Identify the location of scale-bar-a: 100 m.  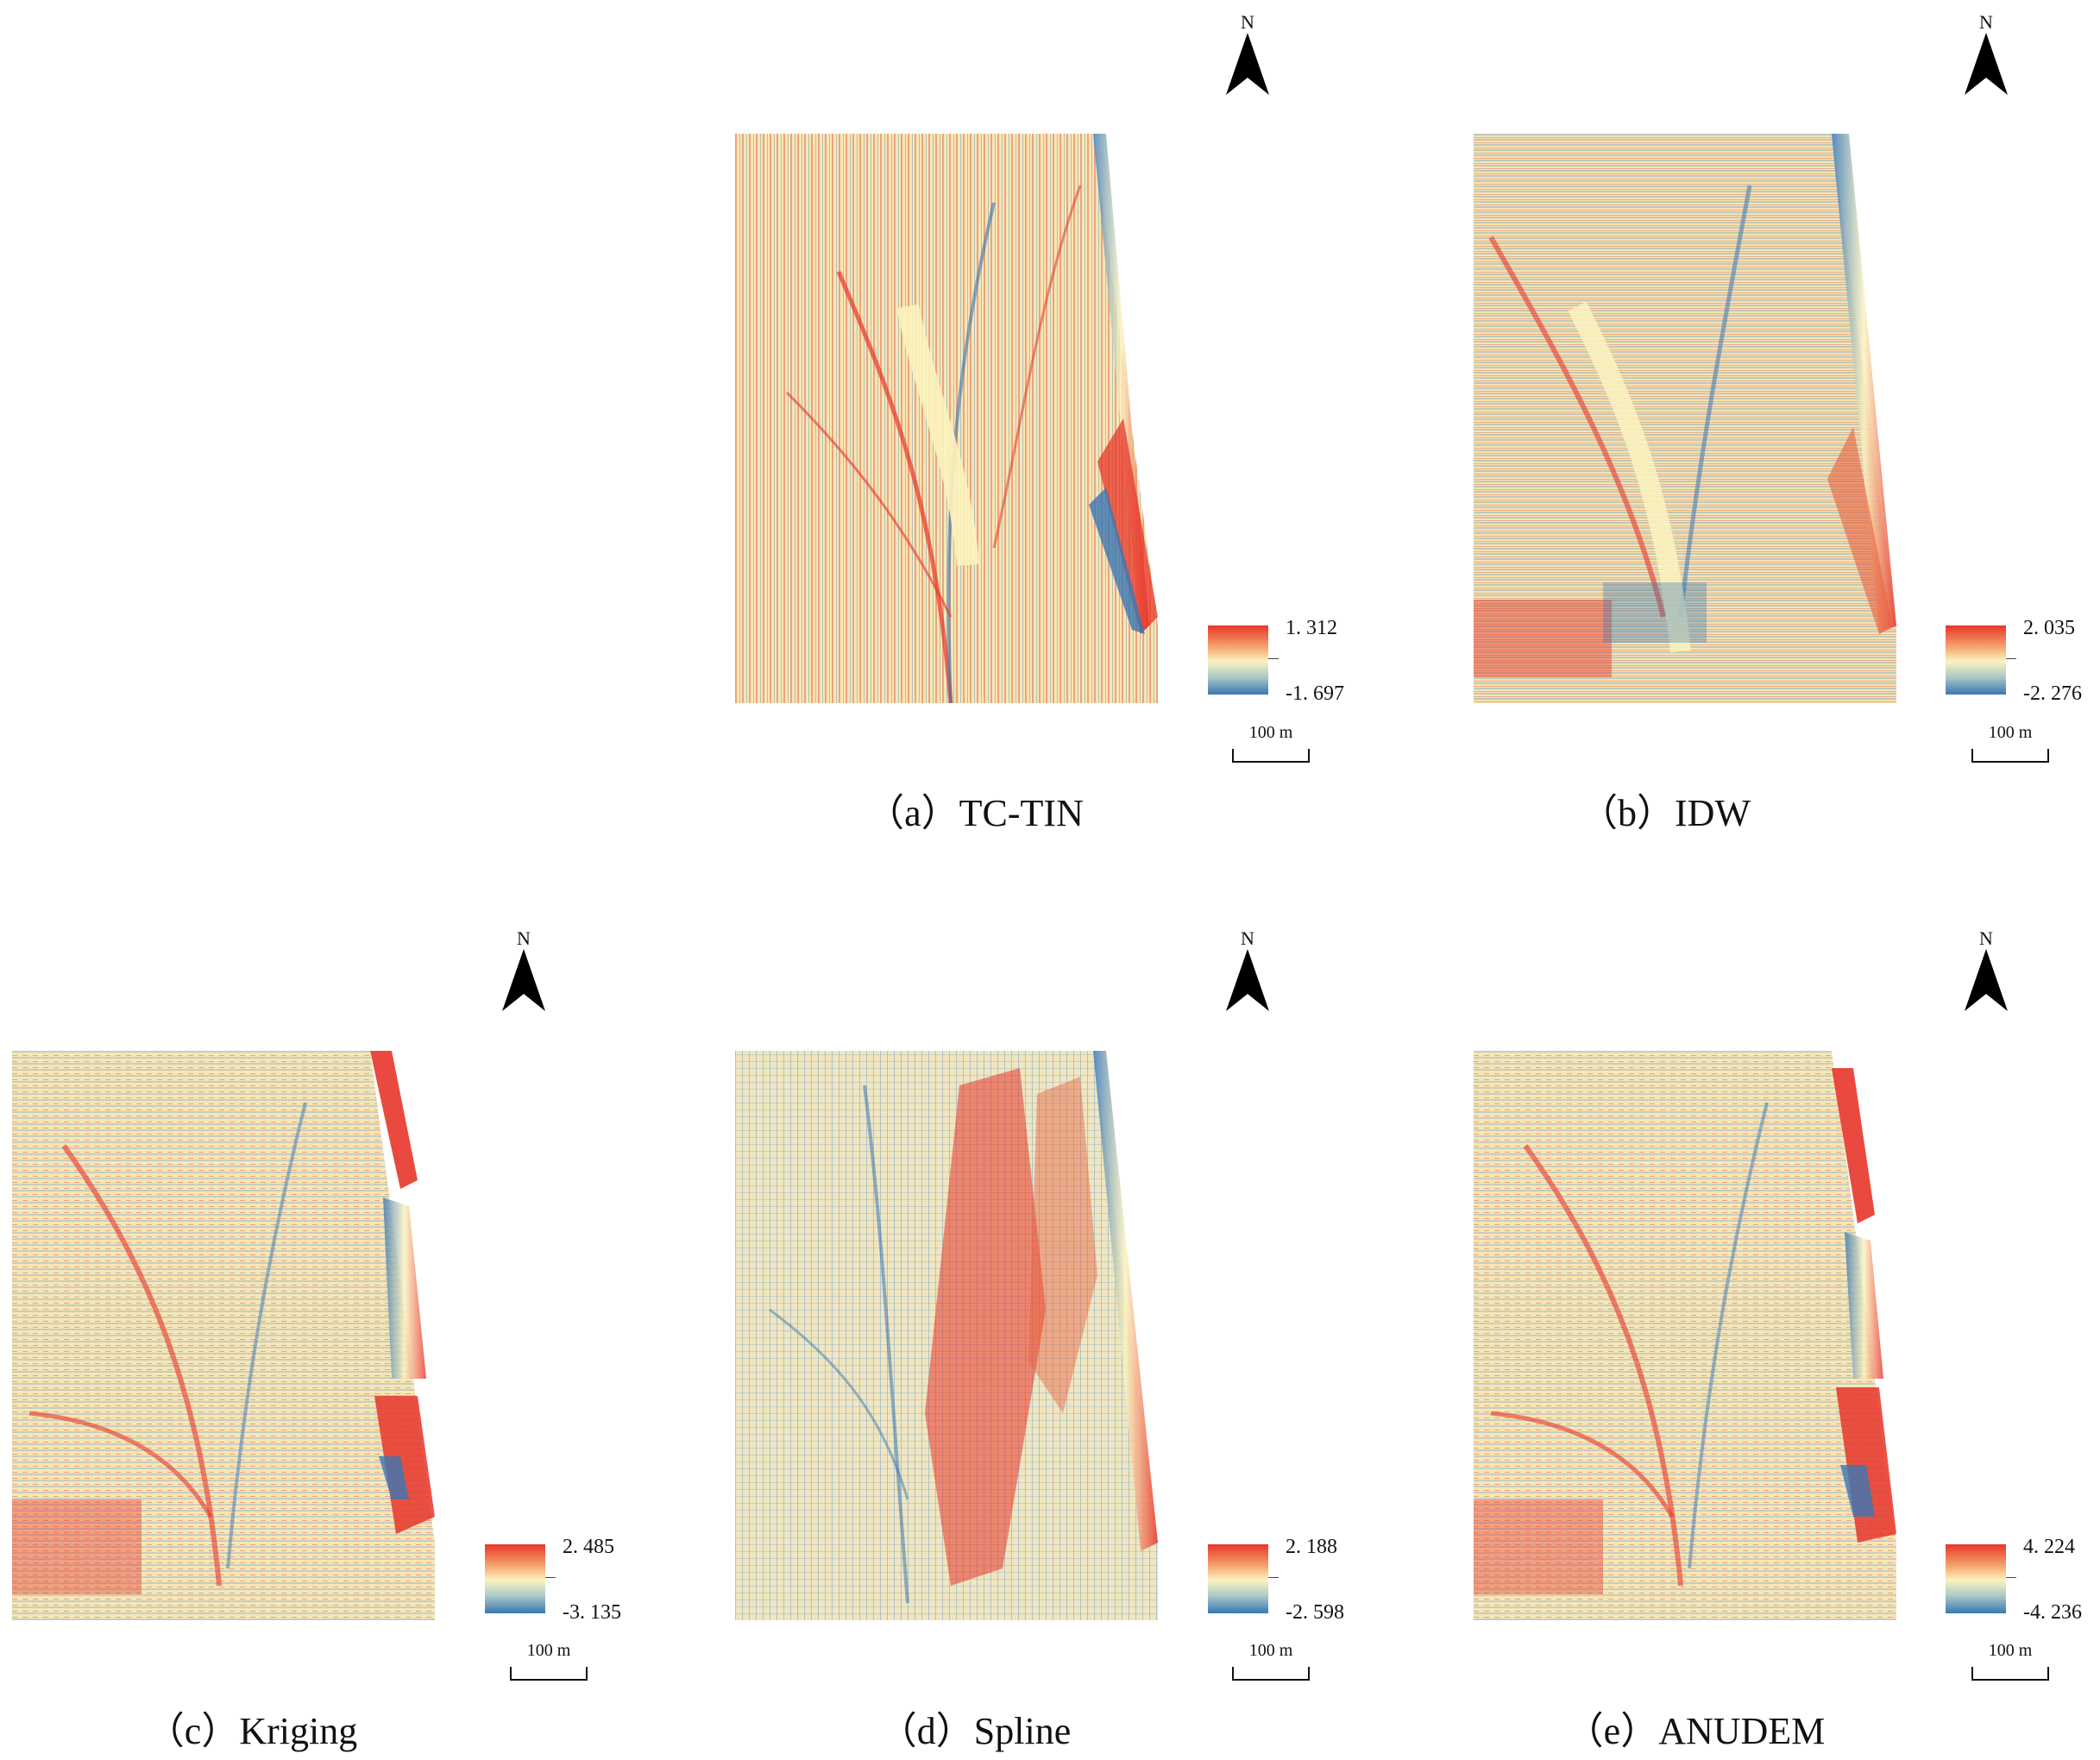
(1271, 743).